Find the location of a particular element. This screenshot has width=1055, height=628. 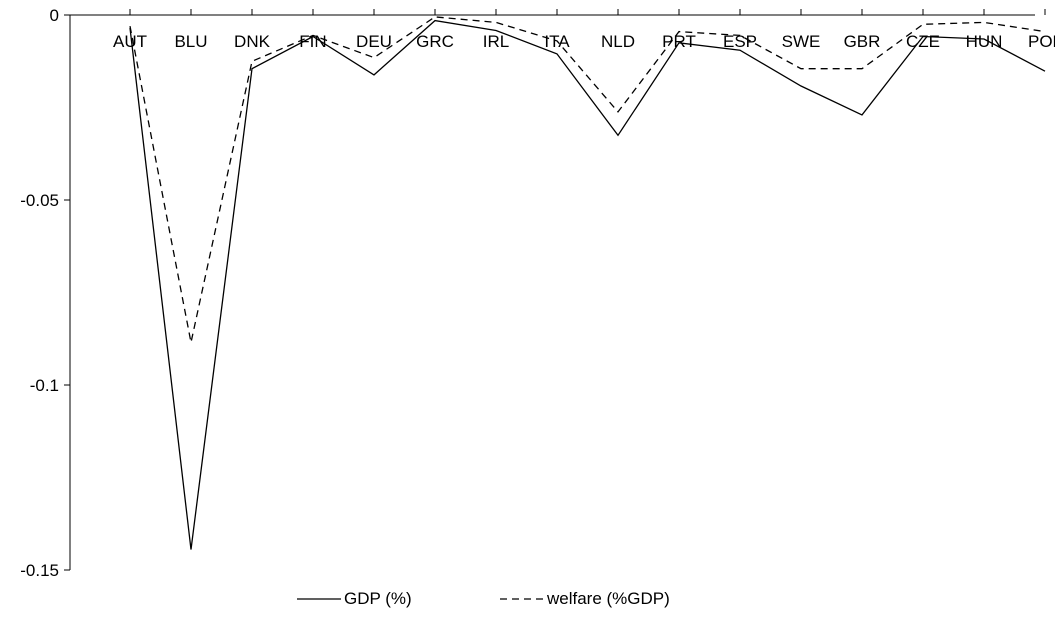

legend: GDP (%) welfare (%GDP) is located at coordinates (483, 598).